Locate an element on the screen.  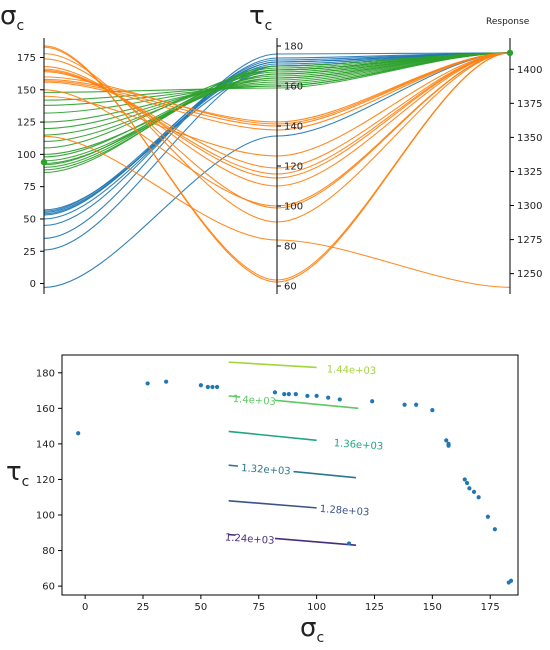
pc-tick-label: 1275 is located at coordinates (529, 240).